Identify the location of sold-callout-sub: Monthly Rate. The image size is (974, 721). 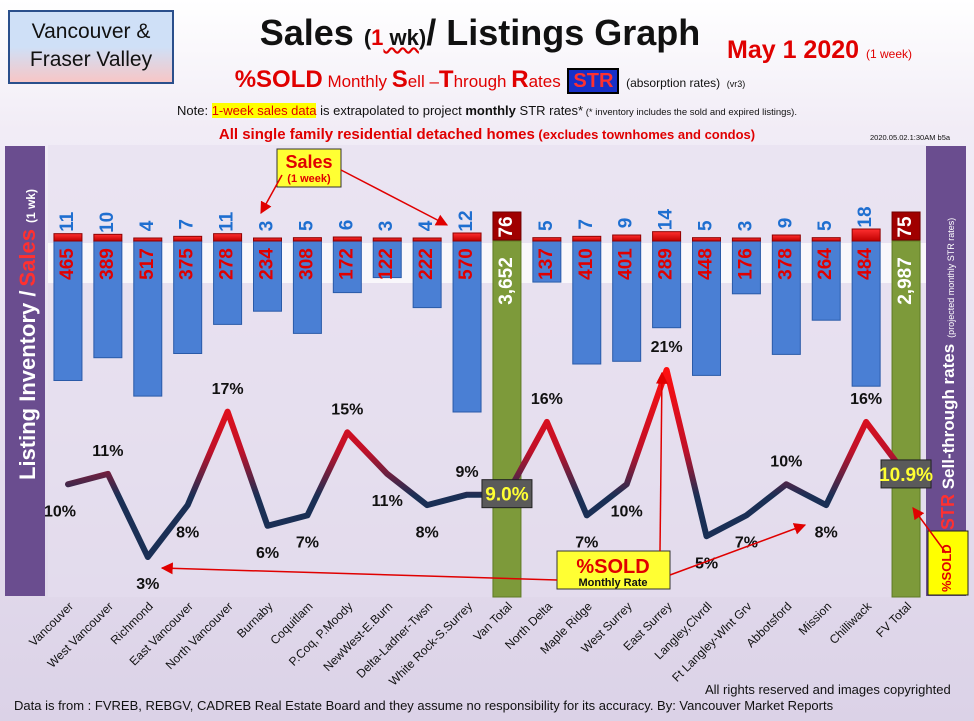
(612, 583).